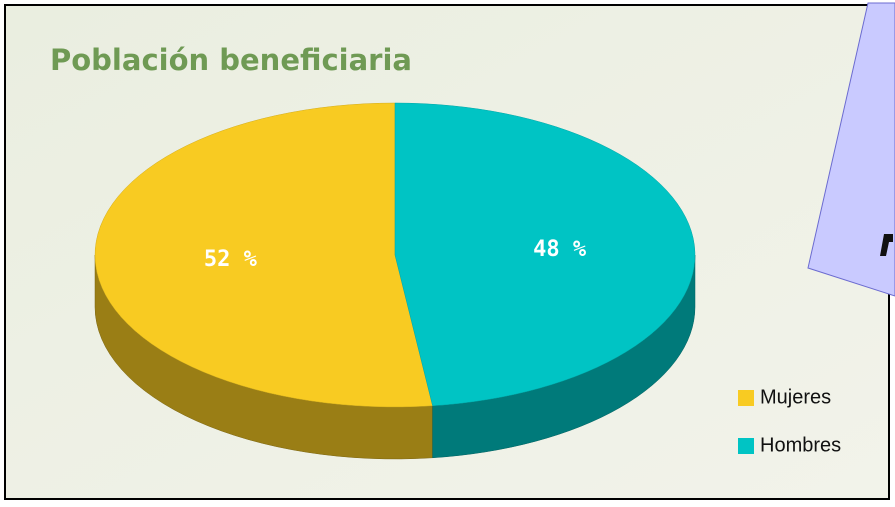 This screenshot has width=895, height=507. Describe the element at coordinates (795, 397) in the screenshot. I see `legend-label: Mujeres` at that location.